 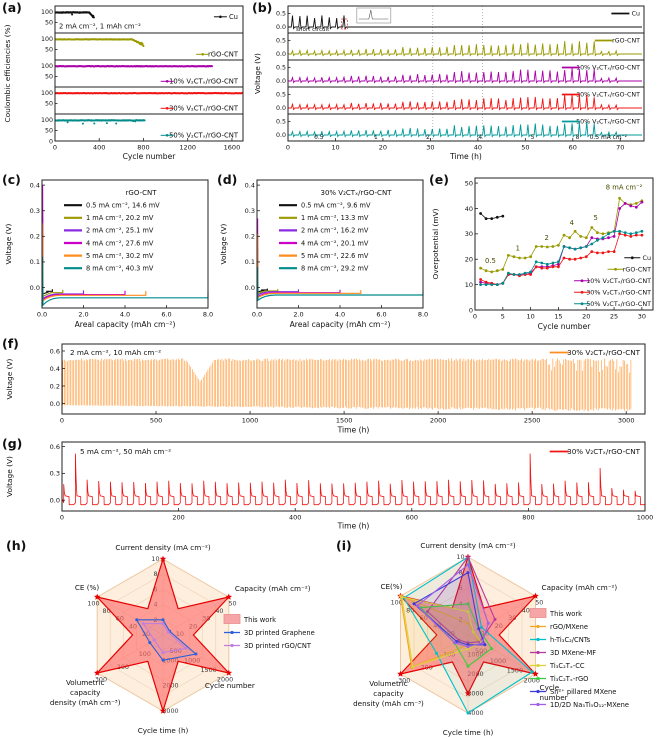 I want to click on svg-text: density (mAh cm⁻³), so click(x=388, y=703).